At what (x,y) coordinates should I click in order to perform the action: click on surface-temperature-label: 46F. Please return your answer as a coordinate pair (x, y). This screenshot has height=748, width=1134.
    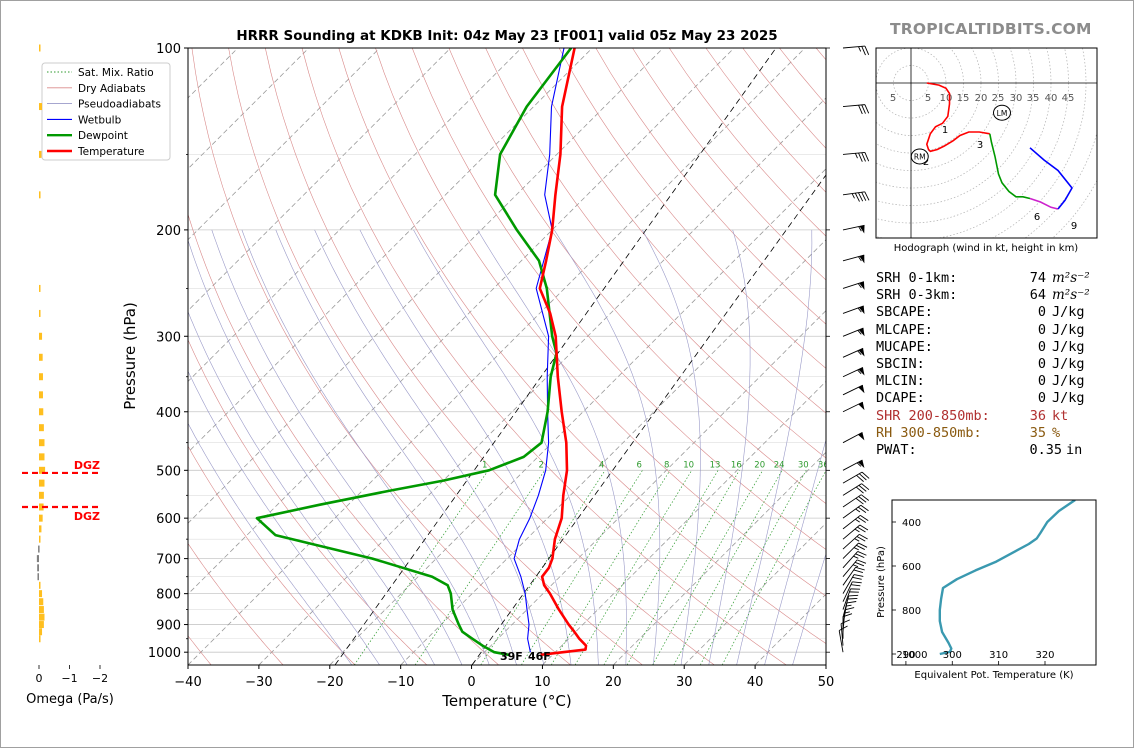
    Looking at the image, I should click on (539, 656).